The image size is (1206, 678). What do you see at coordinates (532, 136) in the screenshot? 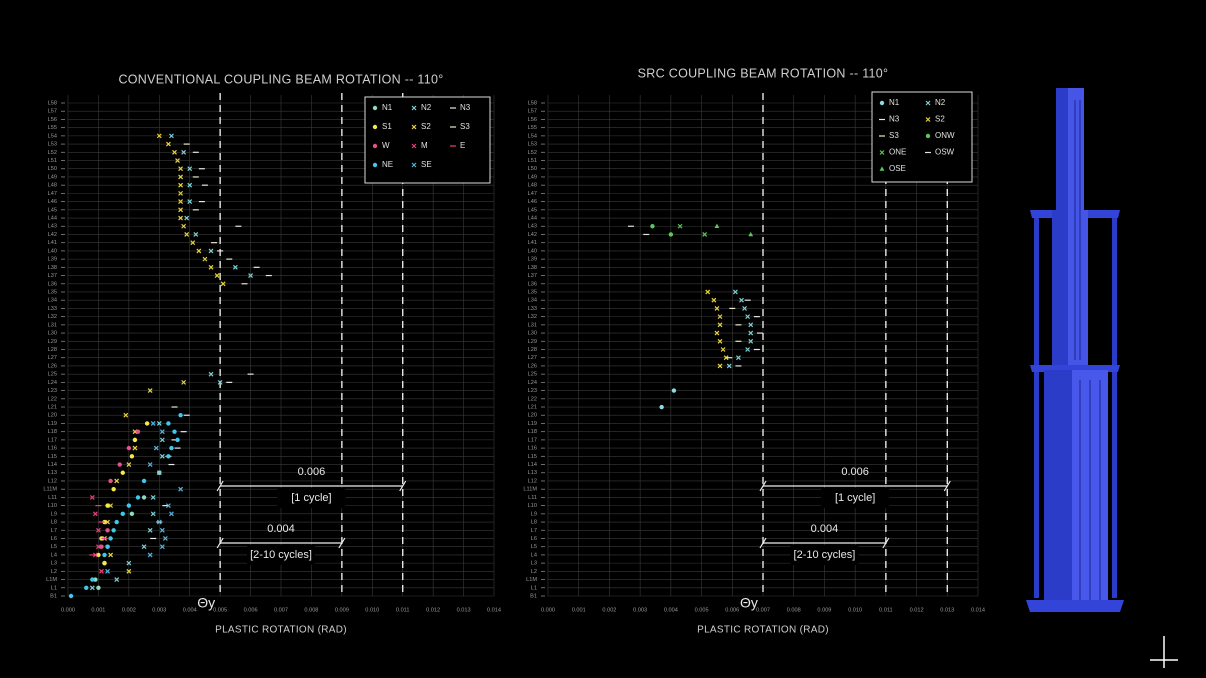
I see `y-tick-label: L54` at bounding box center [532, 136].